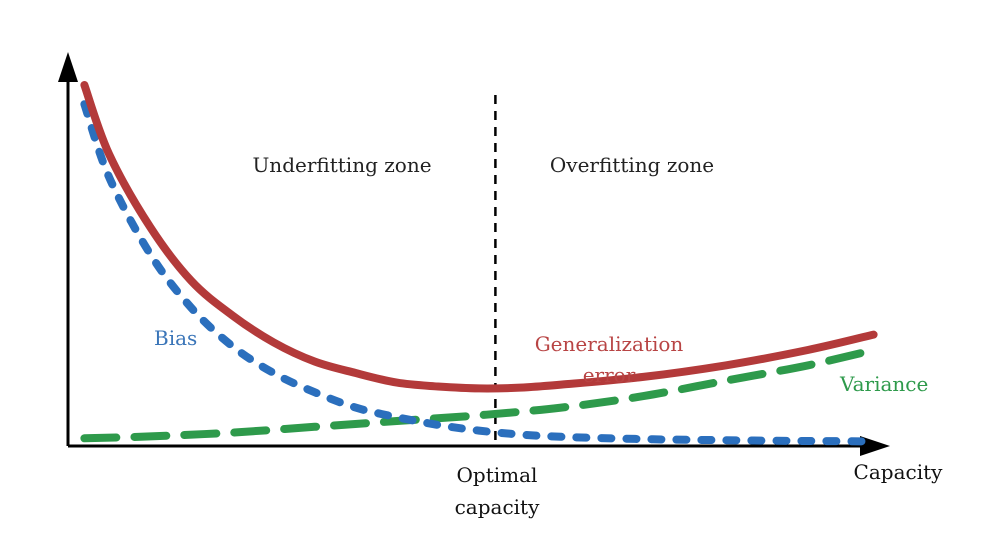  Describe the element at coordinates (341, 165) in the screenshot. I see `underfitting-zone-label: Underfitting zone` at that location.